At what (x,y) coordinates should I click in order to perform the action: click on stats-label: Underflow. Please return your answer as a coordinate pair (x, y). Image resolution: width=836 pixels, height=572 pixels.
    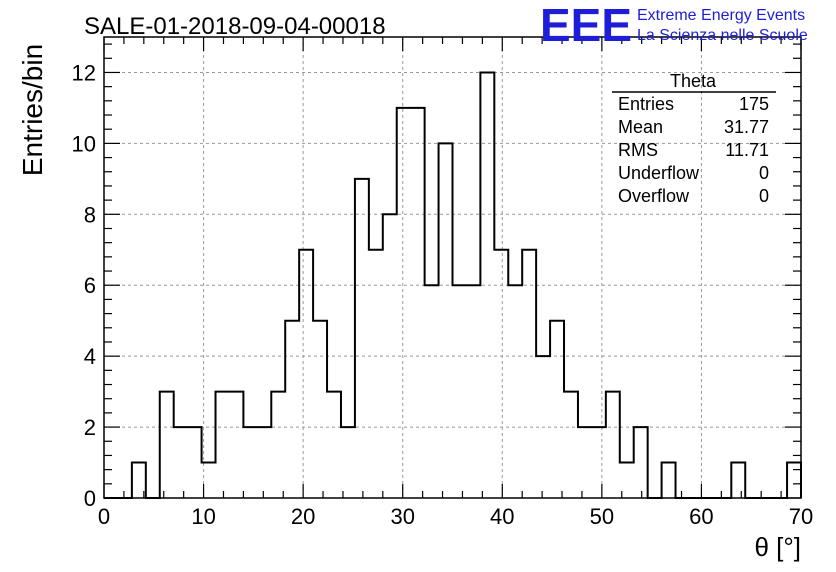
    Looking at the image, I should click on (659, 173).